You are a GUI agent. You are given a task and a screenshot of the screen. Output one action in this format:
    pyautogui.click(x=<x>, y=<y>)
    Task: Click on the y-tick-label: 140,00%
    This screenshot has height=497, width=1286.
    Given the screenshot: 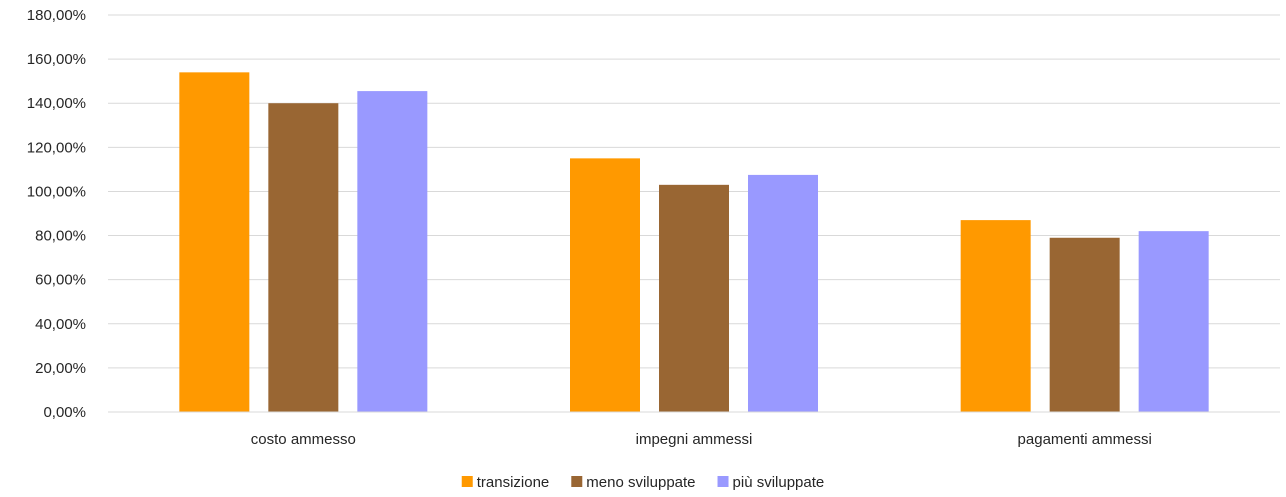 What is the action you would take?
    pyautogui.click(x=56, y=103)
    